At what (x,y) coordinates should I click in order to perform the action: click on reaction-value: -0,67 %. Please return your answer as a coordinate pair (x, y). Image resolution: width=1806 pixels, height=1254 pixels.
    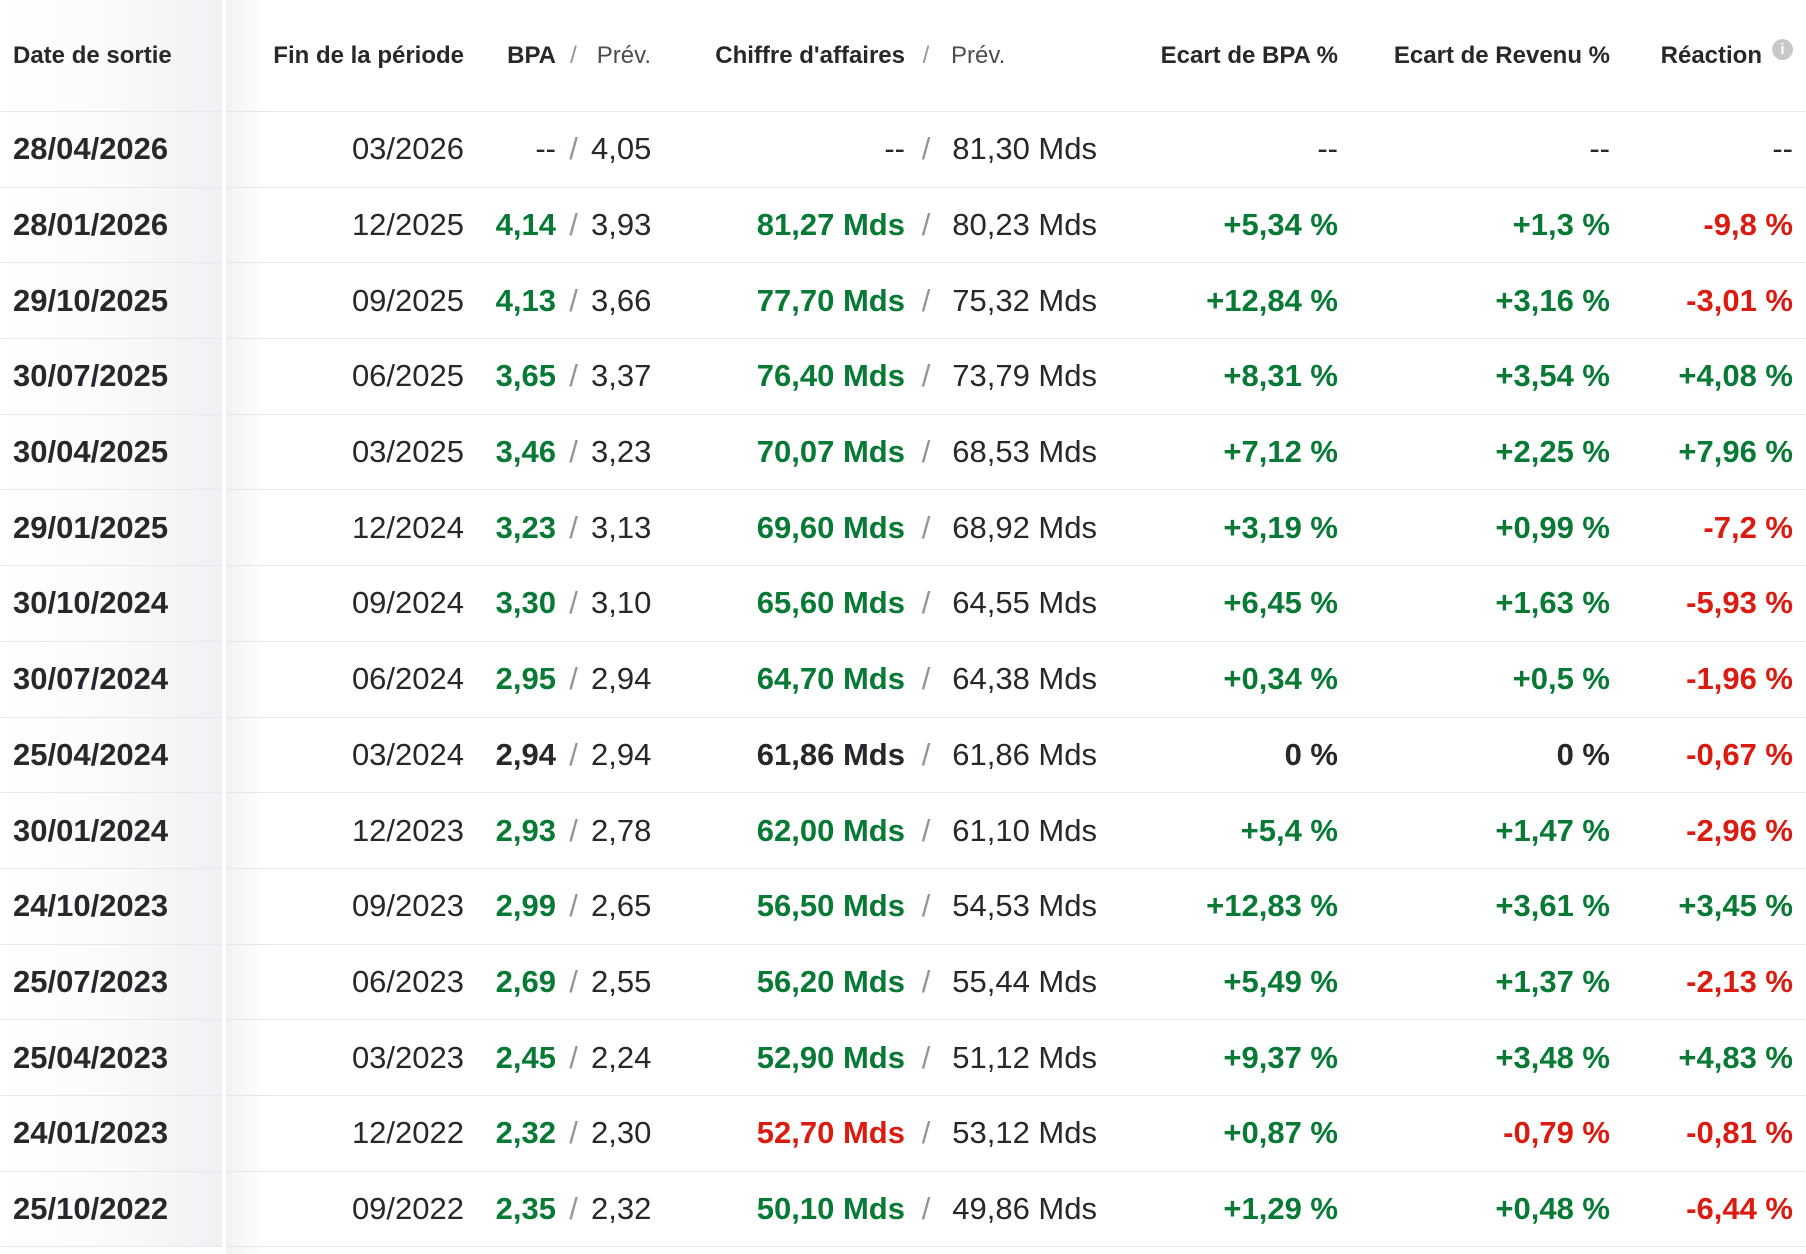
    Looking at the image, I should click on (1739, 754).